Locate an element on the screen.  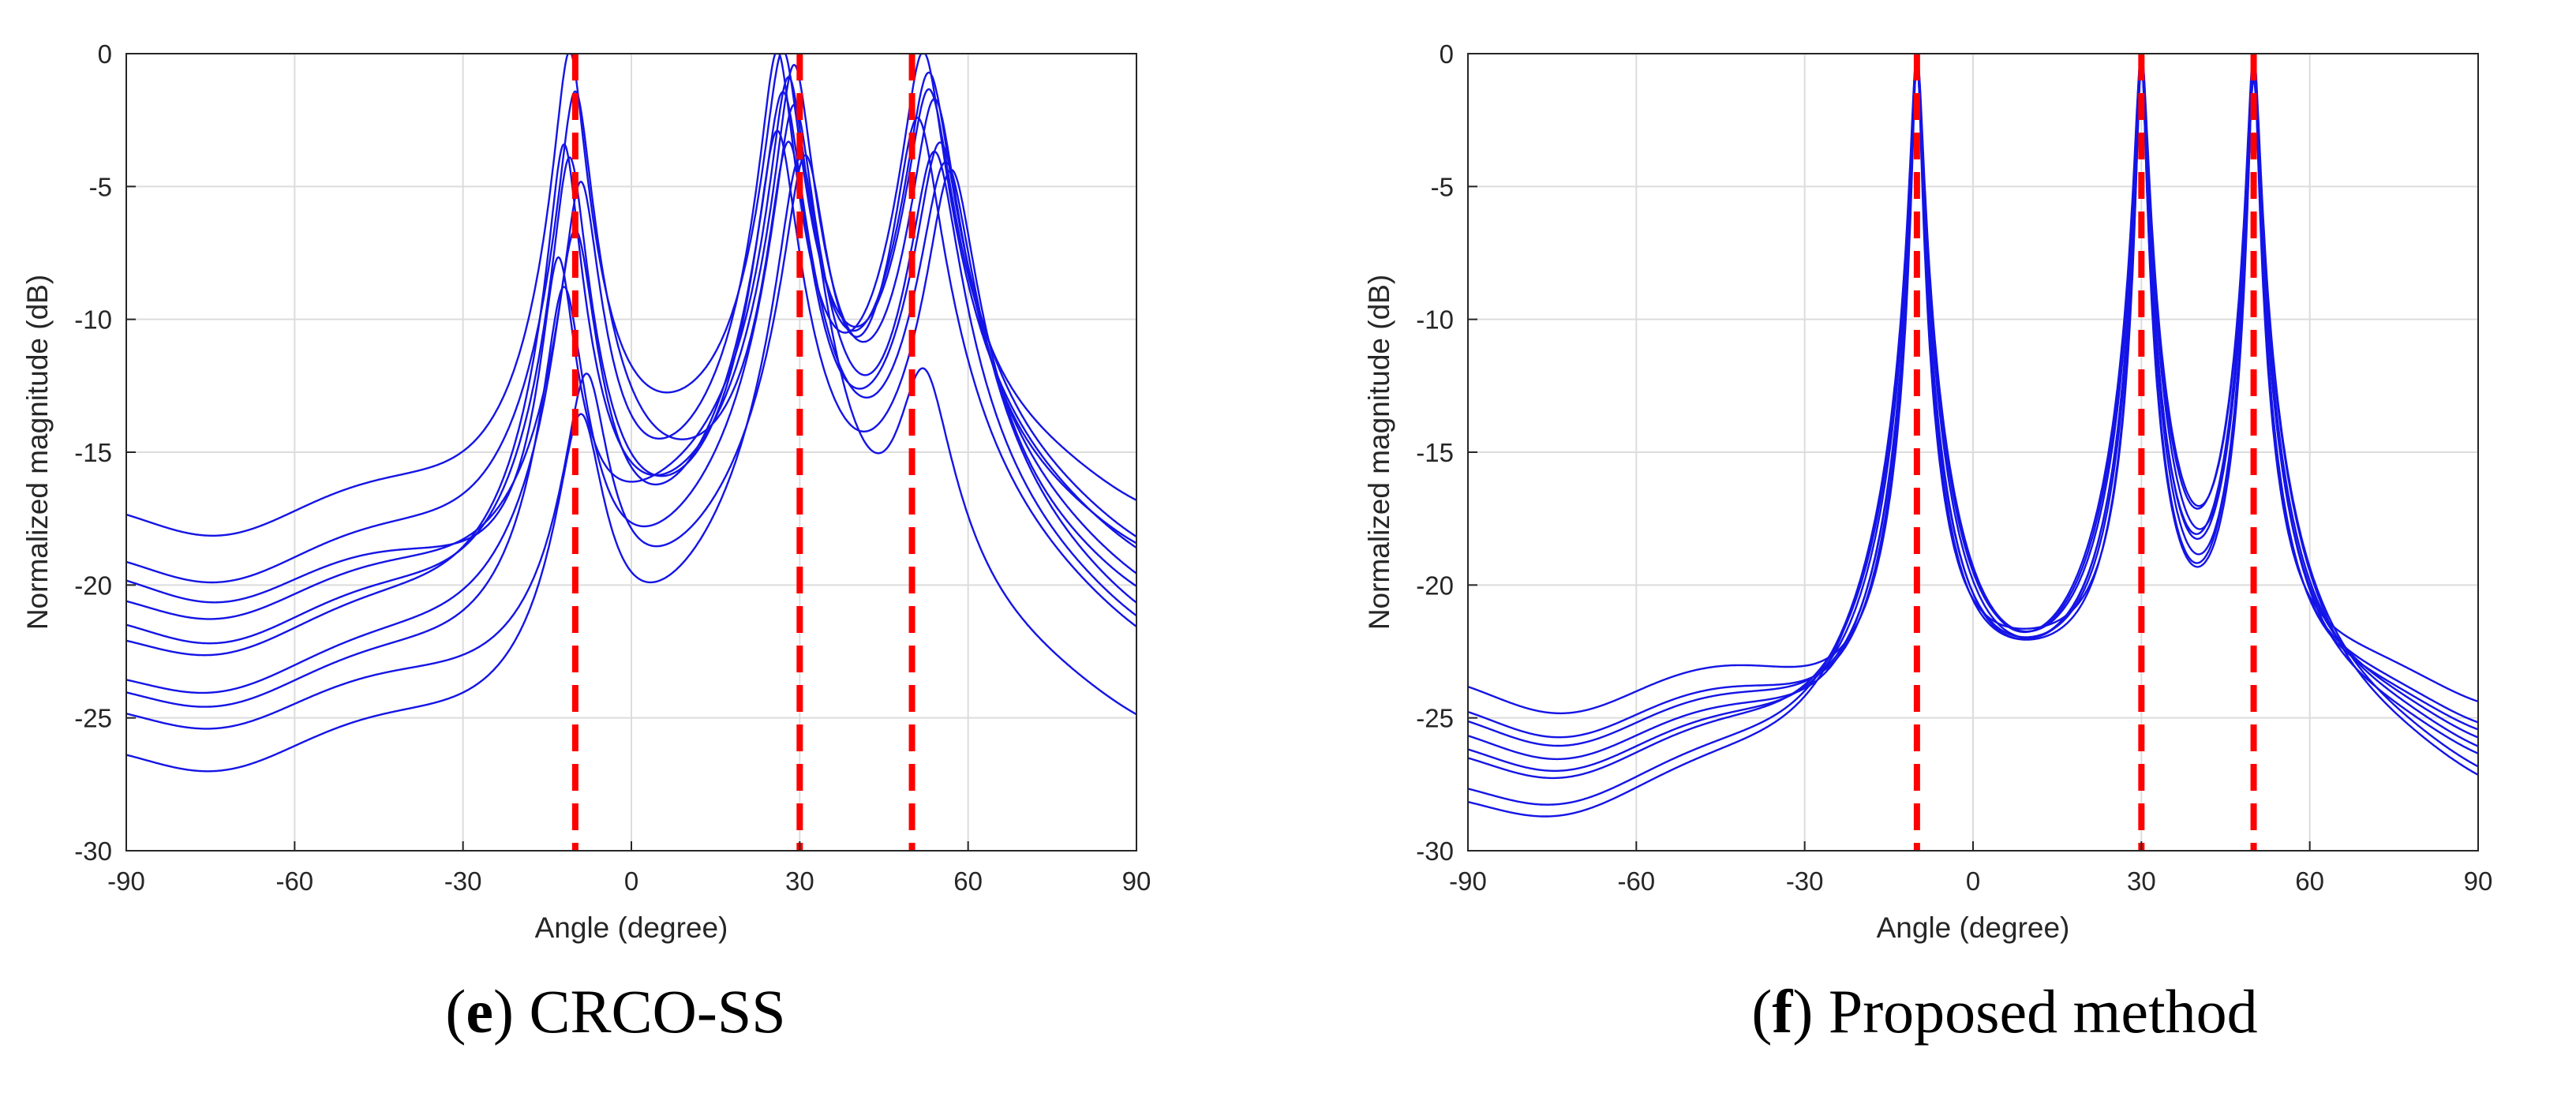
caption-e: (e) CRCO-SS is located at coordinates (615, 1011).